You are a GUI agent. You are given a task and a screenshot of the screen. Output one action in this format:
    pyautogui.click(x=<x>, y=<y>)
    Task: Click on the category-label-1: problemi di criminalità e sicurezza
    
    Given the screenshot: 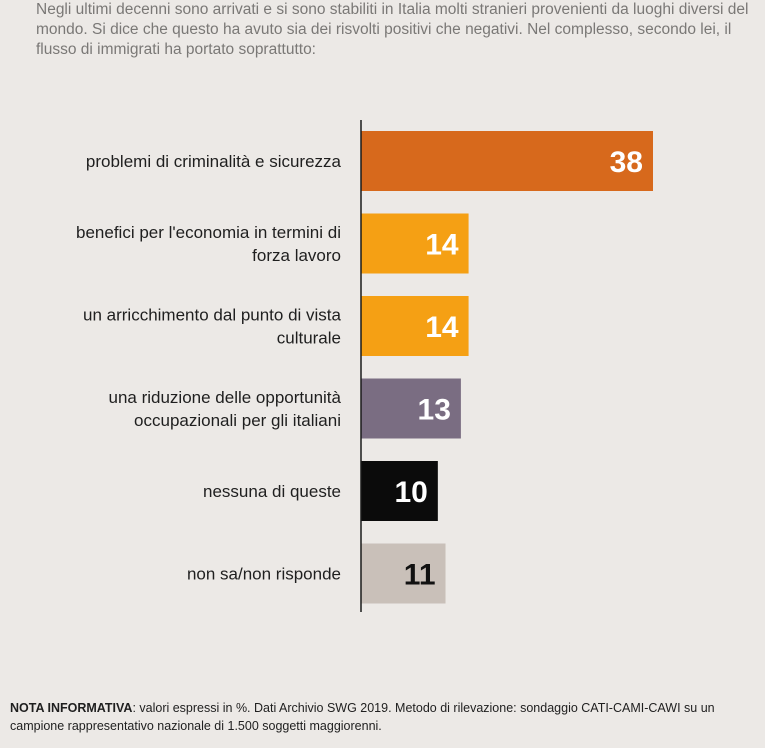 What is the action you would take?
    pyautogui.click(x=214, y=161)
    